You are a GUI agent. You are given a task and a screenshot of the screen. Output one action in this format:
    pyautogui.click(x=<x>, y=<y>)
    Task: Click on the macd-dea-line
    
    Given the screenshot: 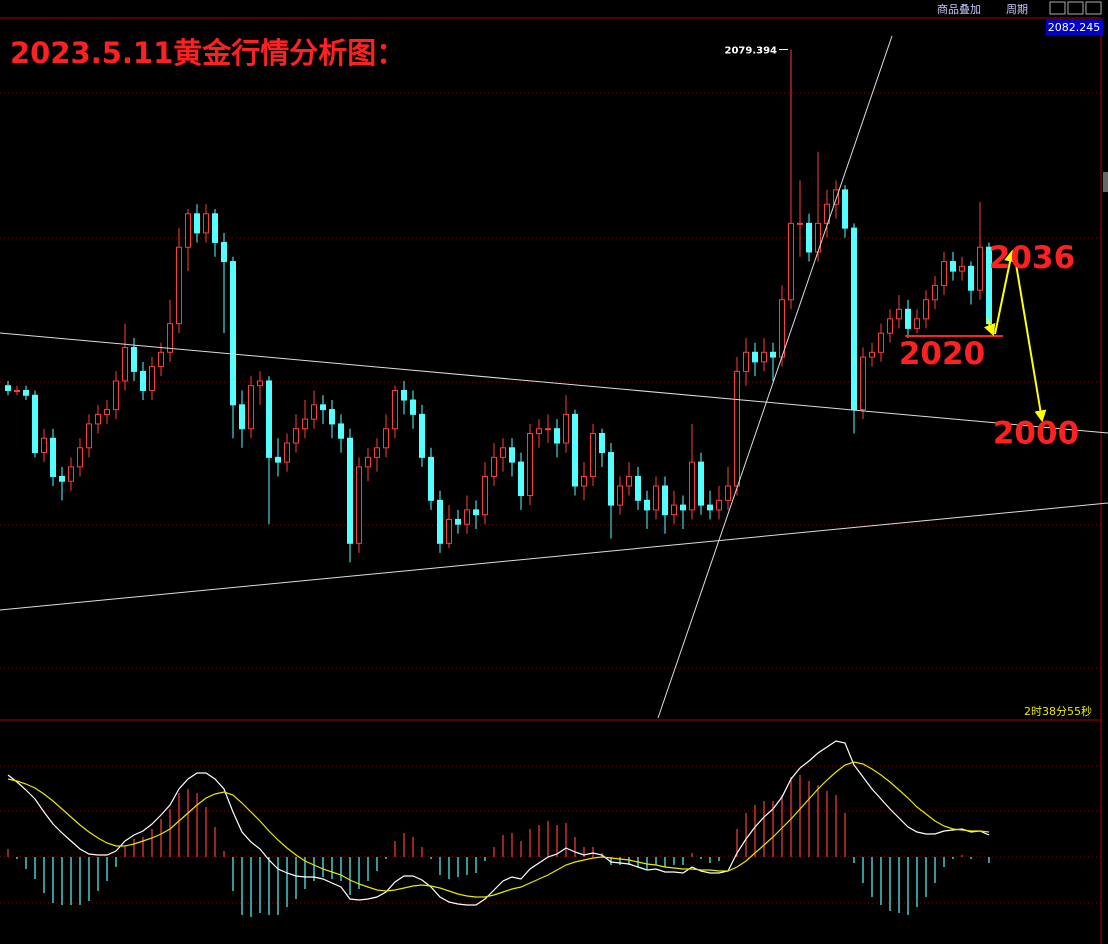 What is the action you would take?
    pyautogui.click(x=498, y=829)
    